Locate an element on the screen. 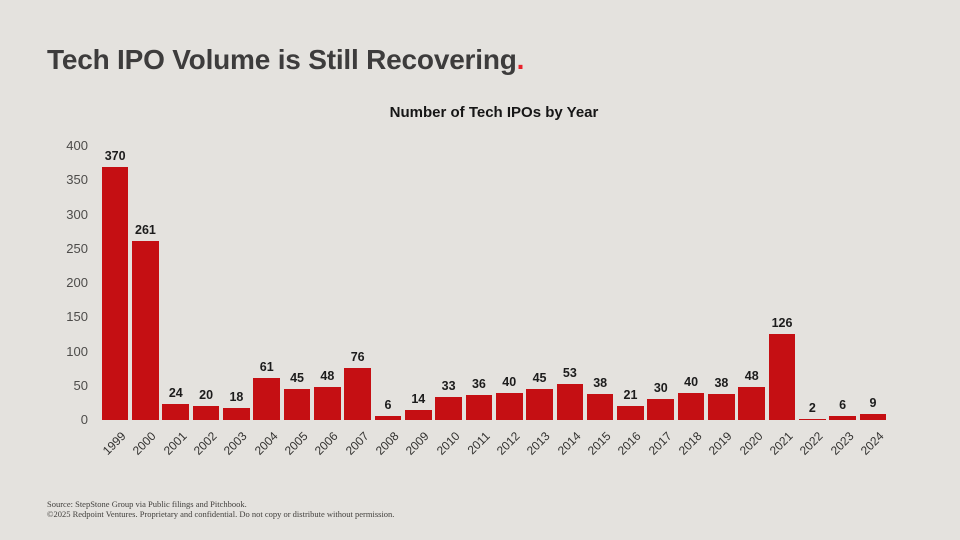  bar-2014 is located at coordinates (570, 402).